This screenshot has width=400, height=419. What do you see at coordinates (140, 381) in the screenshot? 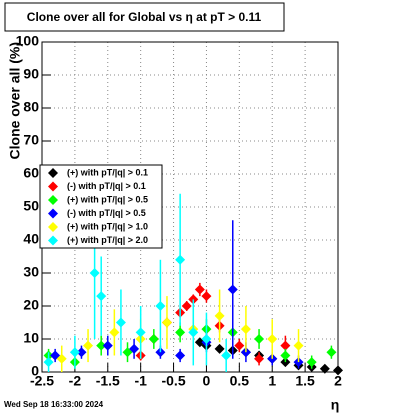
I see `x-tick-label: -1` at bounding box center [140, 381].